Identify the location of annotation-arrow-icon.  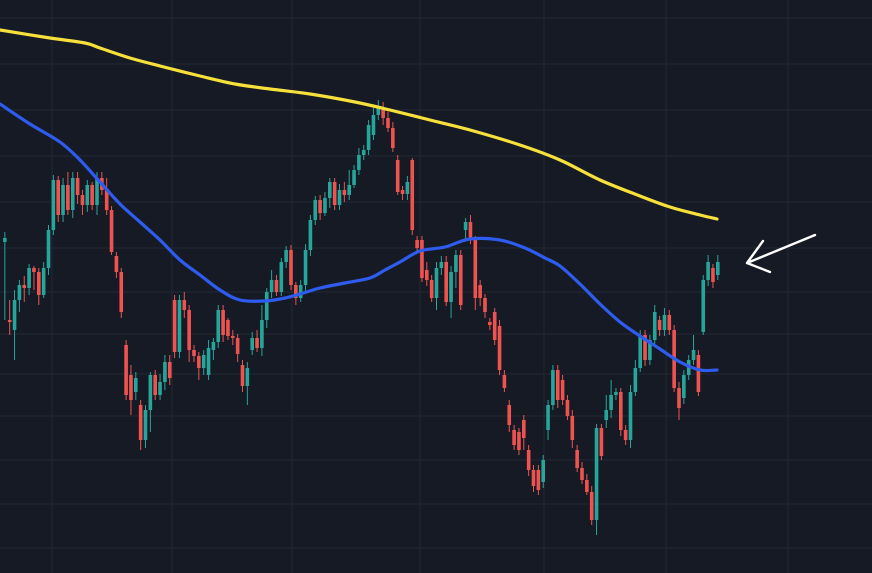
(781, 253).